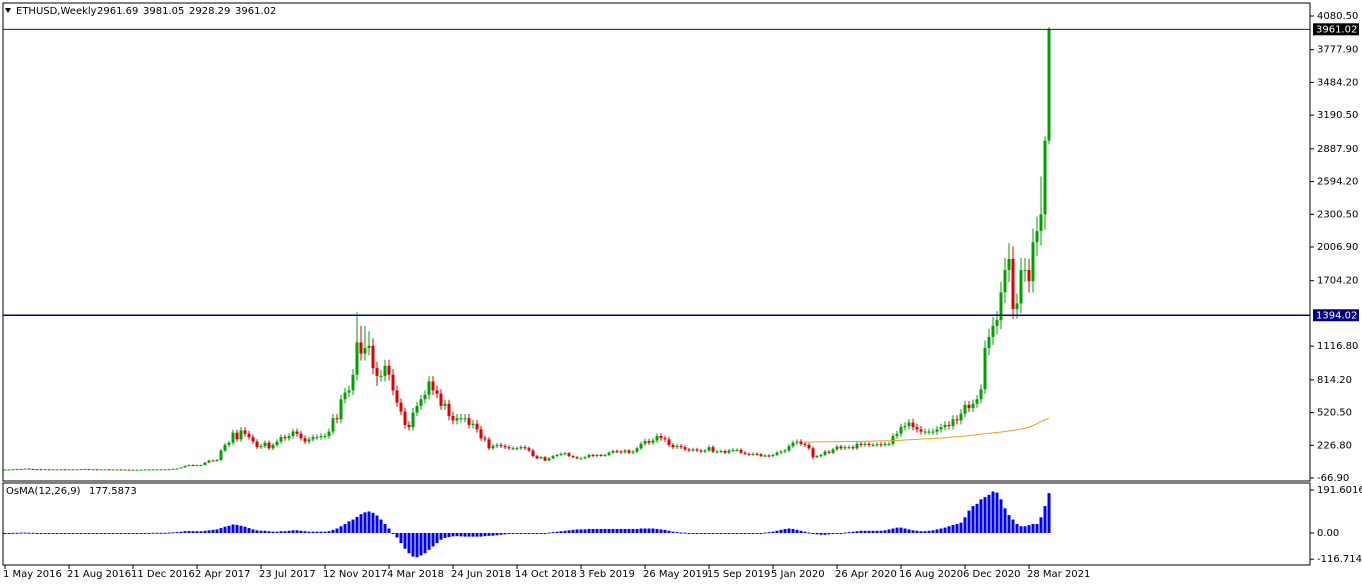 This screenshot has width=1362, height=584. What do you see at coordinates (255, 11) in the screenshot?
I see `close: 3961.02` at bounding box center [255, 11].